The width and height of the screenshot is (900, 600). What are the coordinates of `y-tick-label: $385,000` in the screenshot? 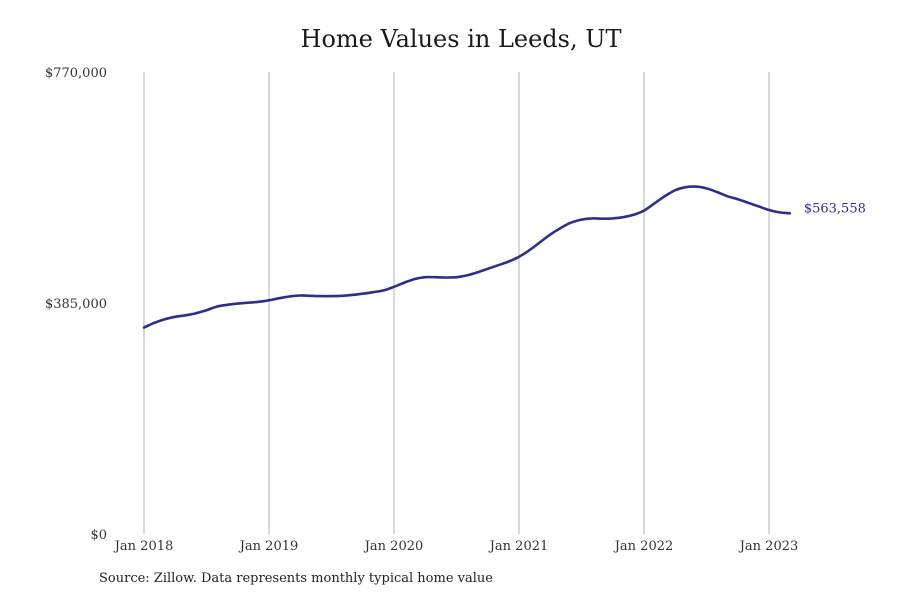 It's located at (76, 304).